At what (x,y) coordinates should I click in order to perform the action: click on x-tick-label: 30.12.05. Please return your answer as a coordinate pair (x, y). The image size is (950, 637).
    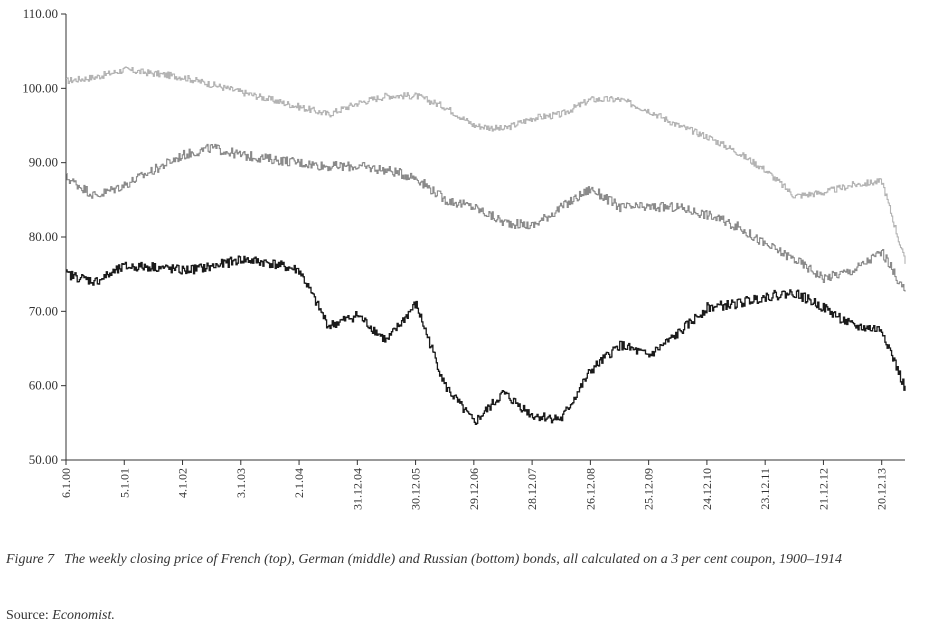
    Looking at the image, I should click on (416, 489).